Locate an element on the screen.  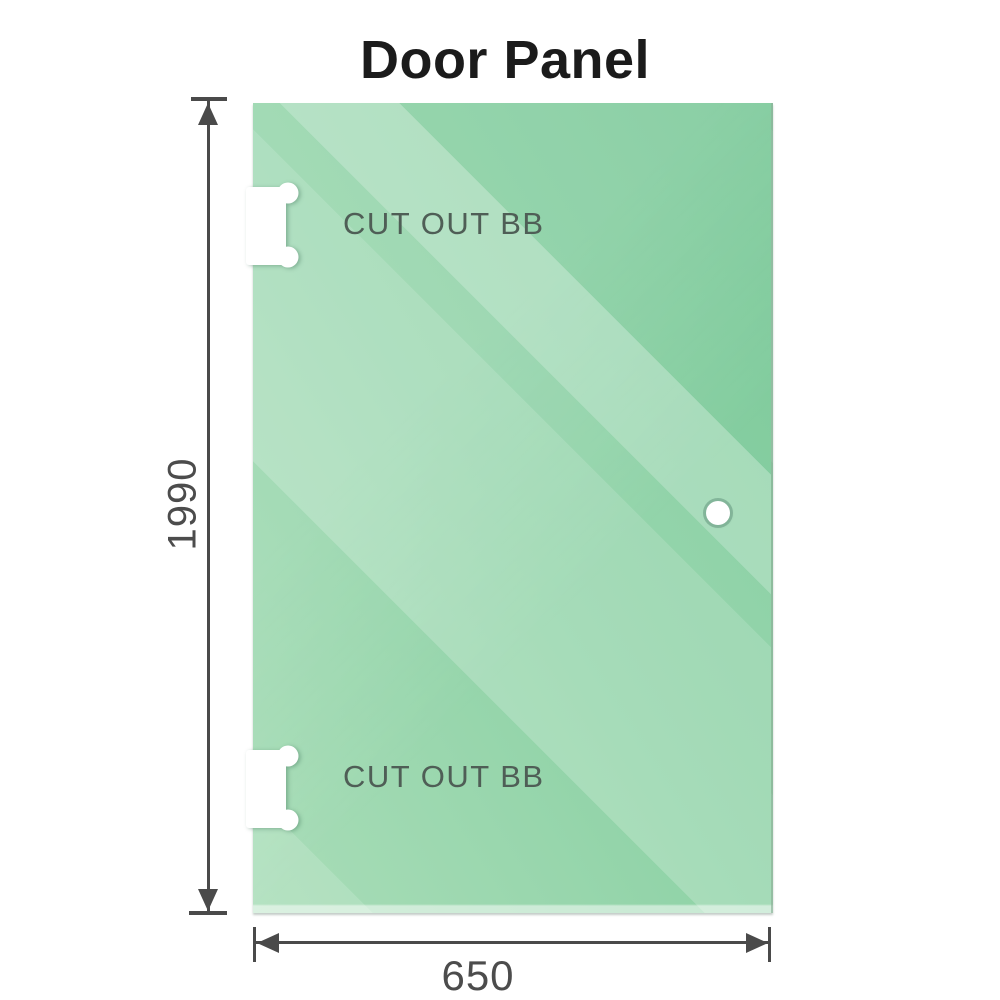
height-dimension-label: 1990 is located at coordinates (182, 504).